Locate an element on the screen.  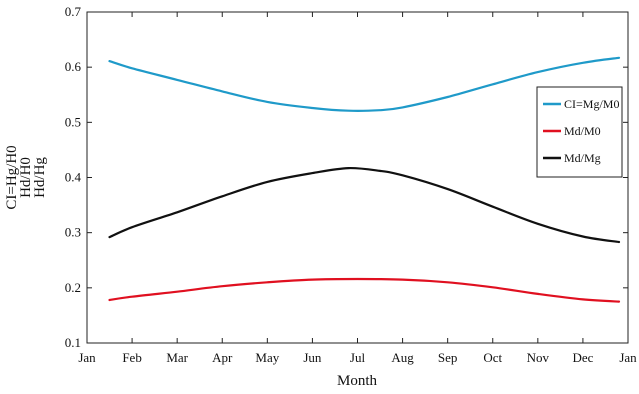
x-axis-label: Month is located at coordinates (357, 381).